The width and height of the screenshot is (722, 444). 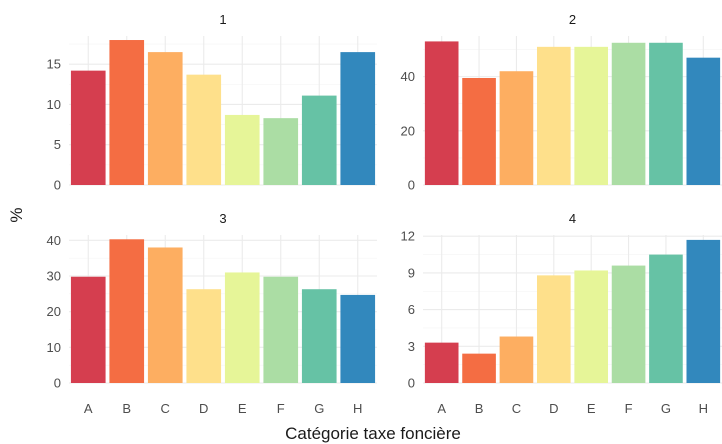 What do you see at coordinates (441, 113) in the screenshot?
I see `bar-2-A` at bounding box center [441, 113].